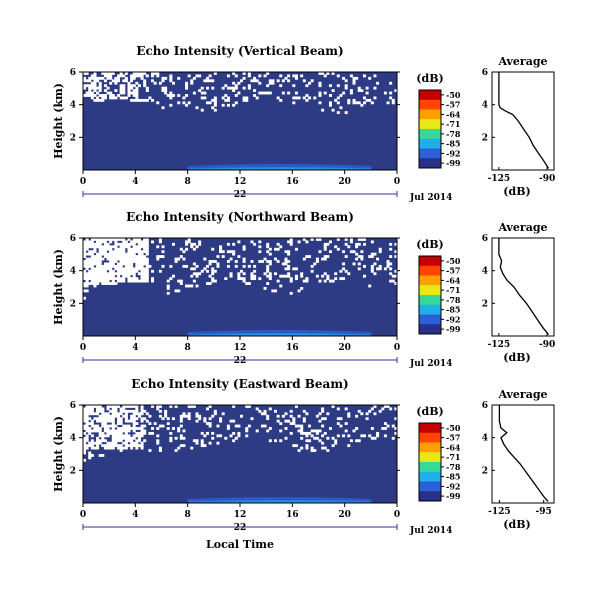  What do you see at coordinates (240, 93) in the screenshot?
I see `missing-data` at bounding box center [240, 93].